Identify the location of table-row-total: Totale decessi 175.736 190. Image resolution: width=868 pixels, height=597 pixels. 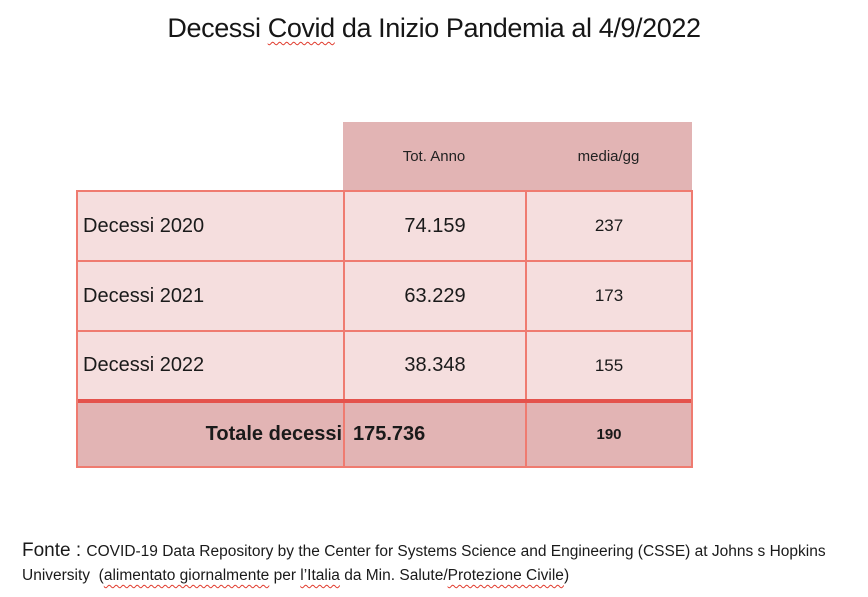
(384, 432).